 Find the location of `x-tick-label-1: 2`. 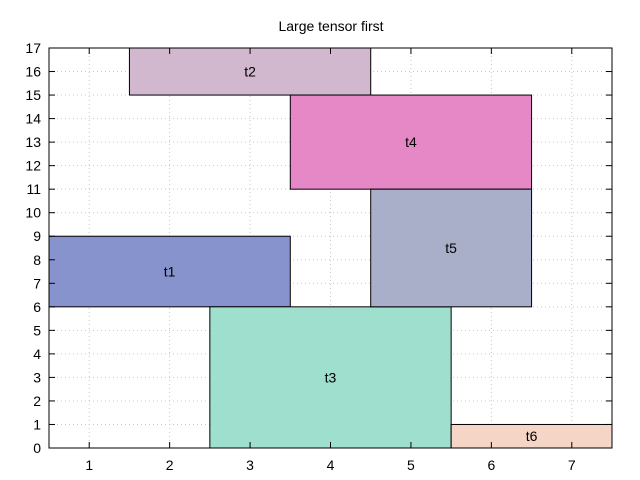

x-tick-label-1: 2 is located at coordinates (170, 465).